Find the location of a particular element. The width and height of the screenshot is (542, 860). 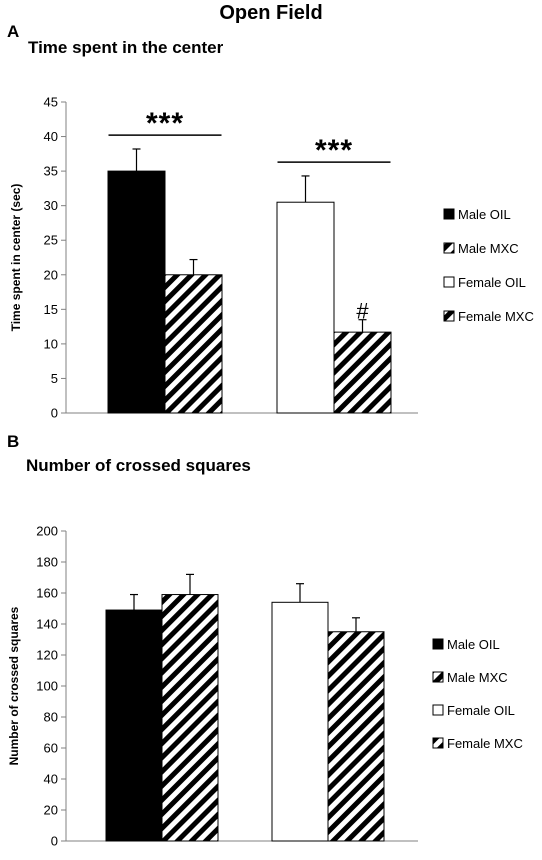

panel-a-title: Time spent in the center is located at coordinates (126, 47).